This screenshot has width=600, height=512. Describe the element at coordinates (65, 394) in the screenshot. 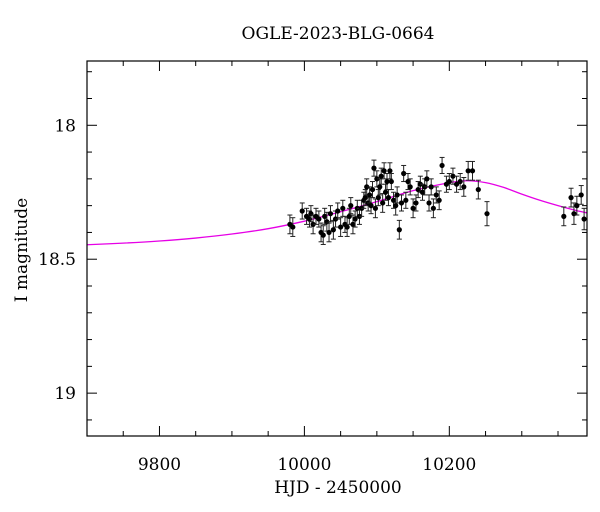

I see `y-tick-label: 19` at that location.